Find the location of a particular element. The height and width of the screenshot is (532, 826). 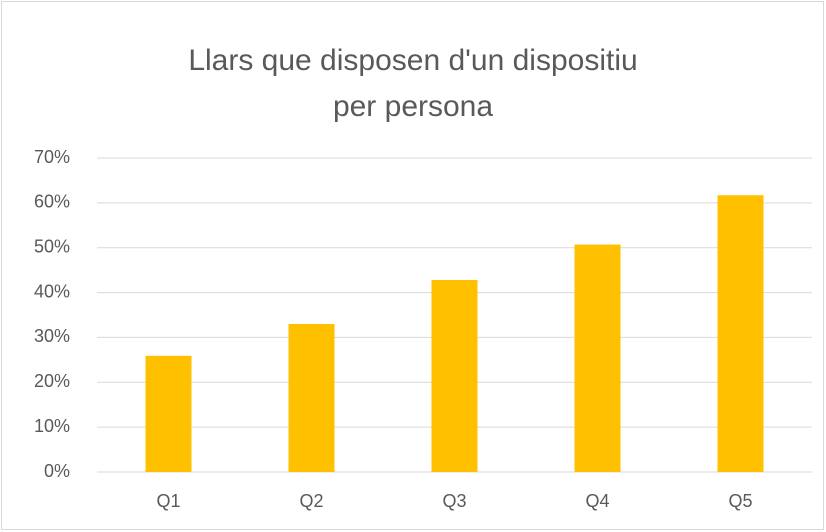

y-tick-label: 40% is located at coordinates (52, 291).